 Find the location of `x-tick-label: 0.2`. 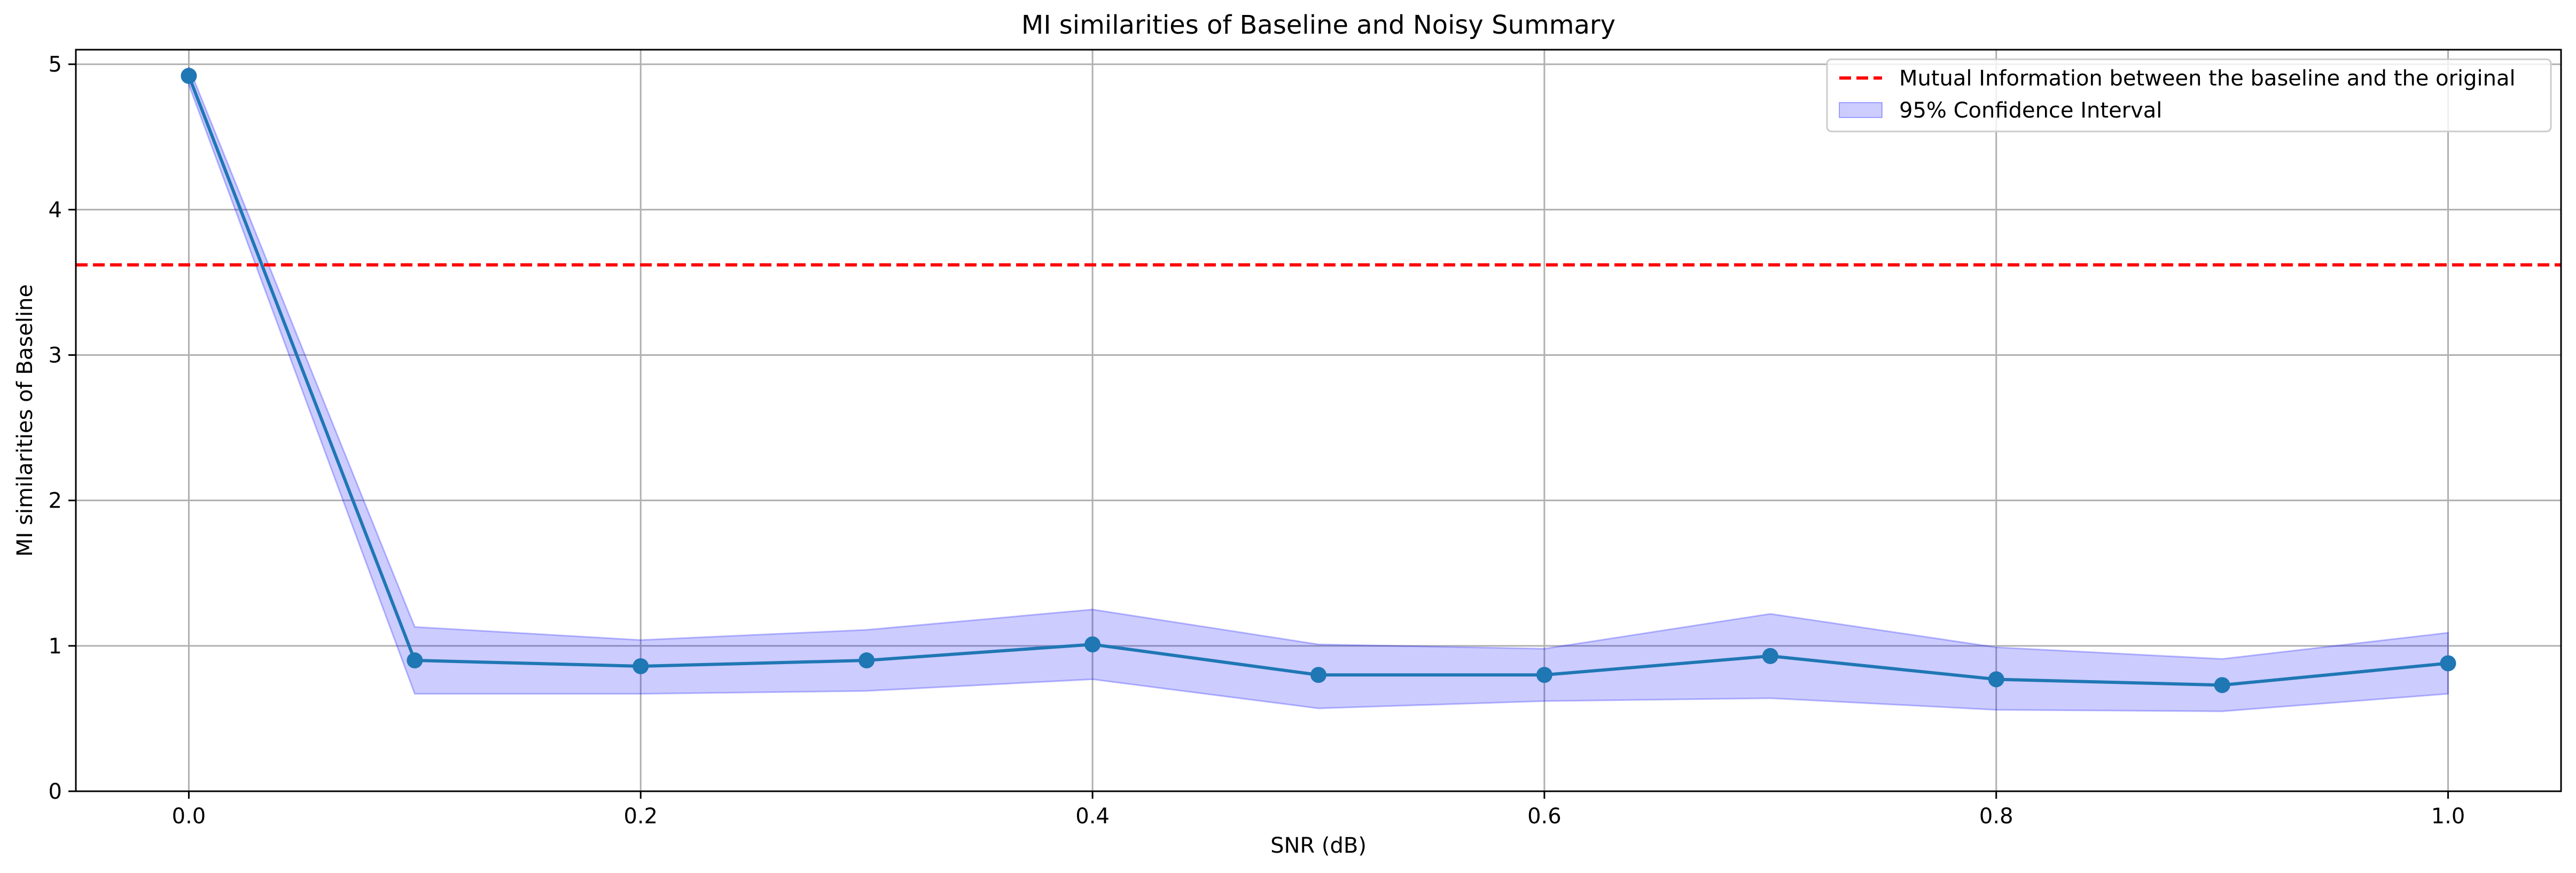

x-tick-label: 0.2 is located at coordinates (640, 816).